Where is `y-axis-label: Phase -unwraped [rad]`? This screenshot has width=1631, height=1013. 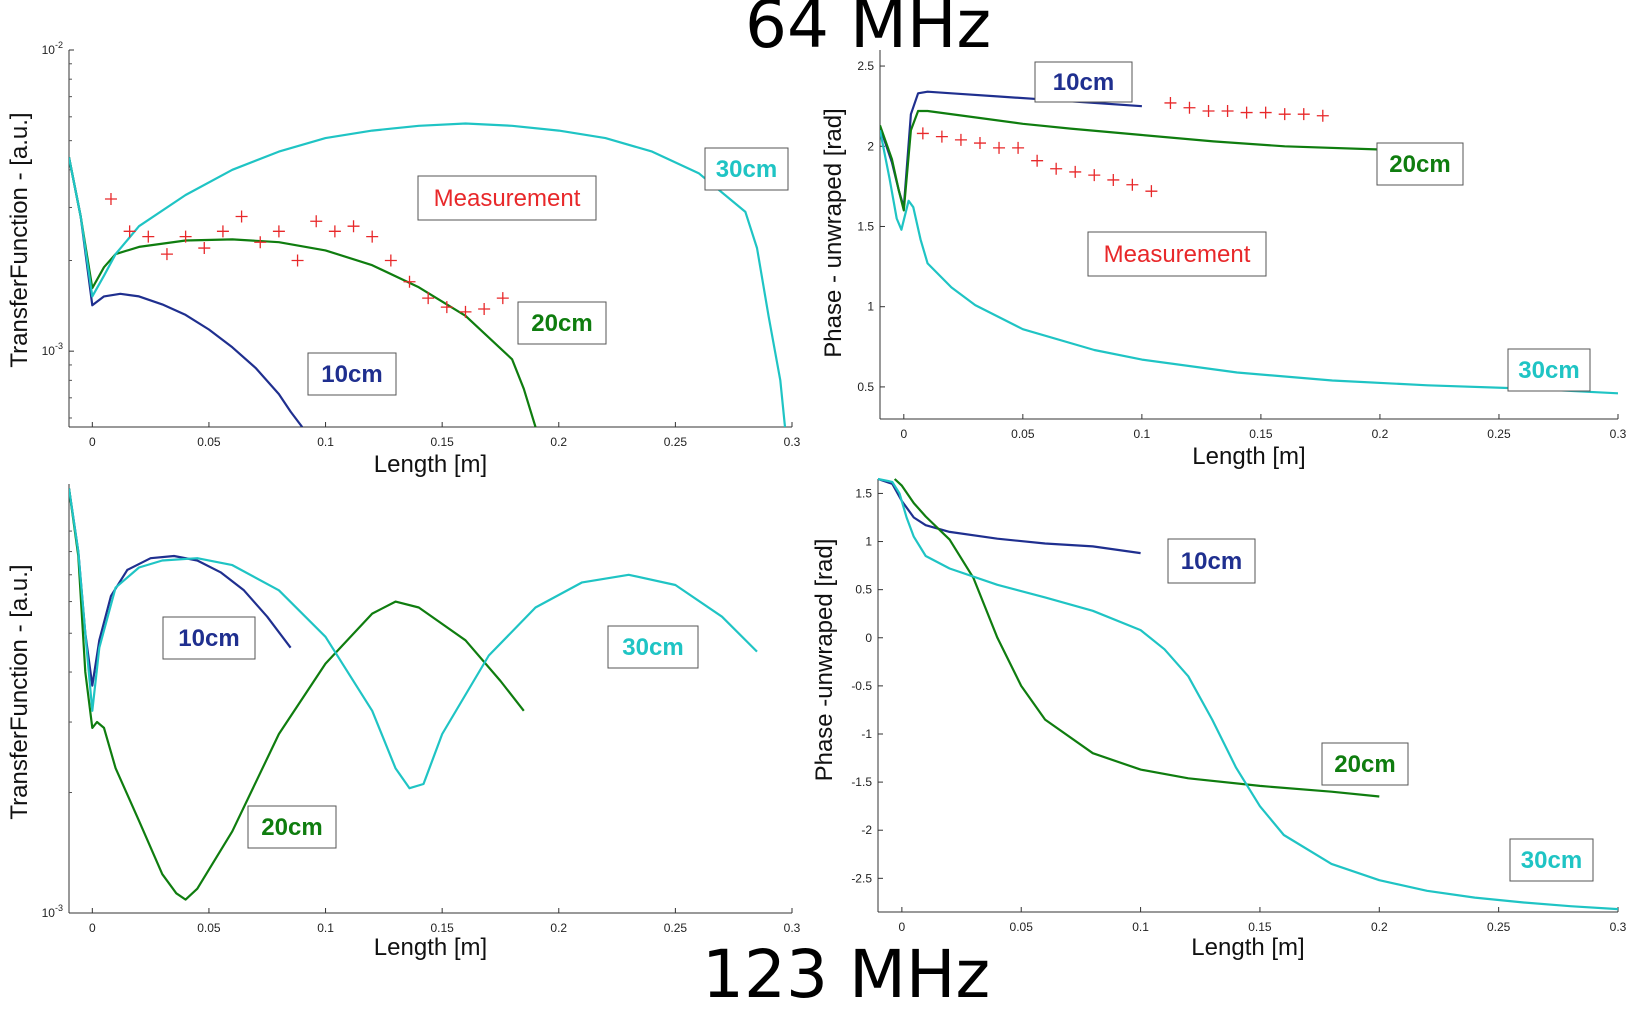 y-axis-label: Phase -unwraped [rad] is located at coordinates (824, 660).